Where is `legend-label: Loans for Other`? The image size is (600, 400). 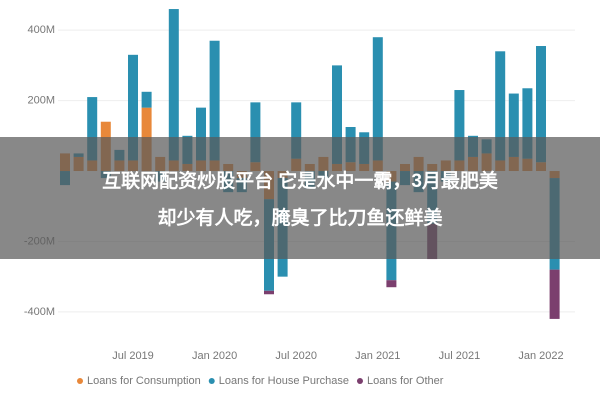 legend-label: Loans for Other is located at coordinates (405, 381).